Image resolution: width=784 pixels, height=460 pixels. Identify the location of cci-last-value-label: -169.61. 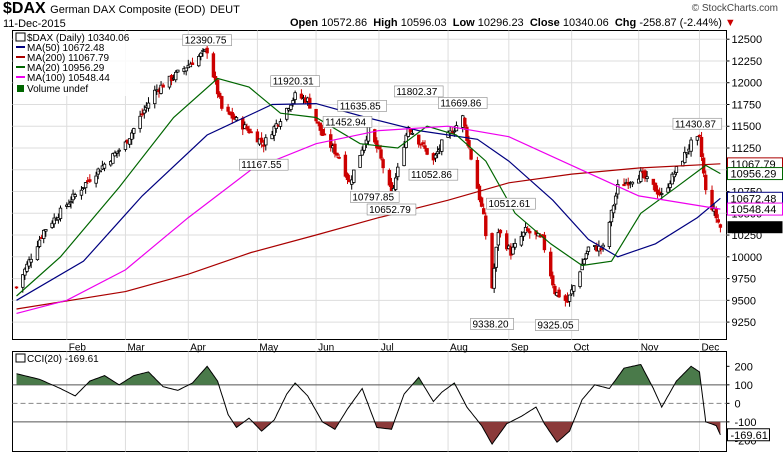
(749, 436).